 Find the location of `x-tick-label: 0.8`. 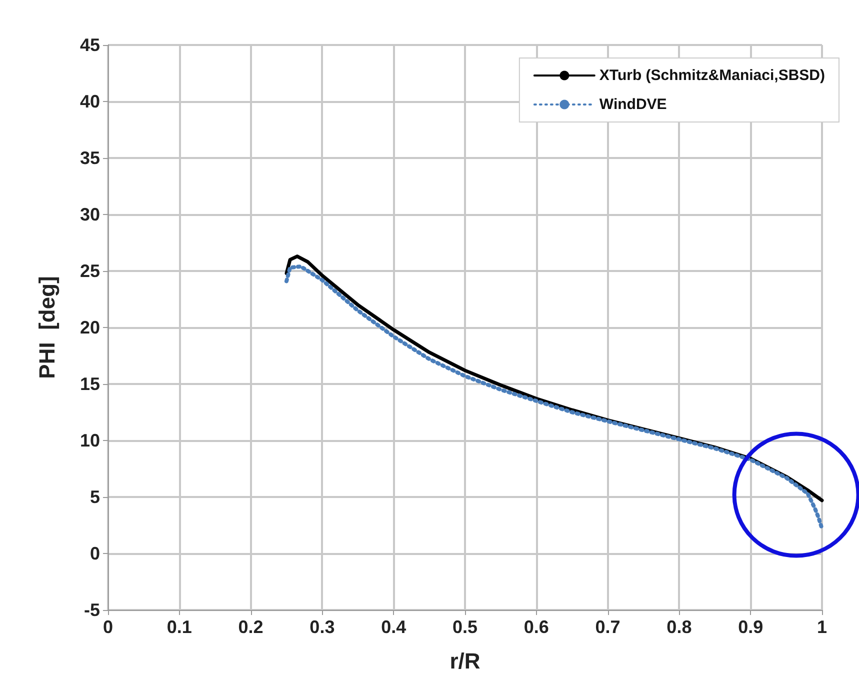

x-tick-label: 0.8 is located at coordinates (679, 627).